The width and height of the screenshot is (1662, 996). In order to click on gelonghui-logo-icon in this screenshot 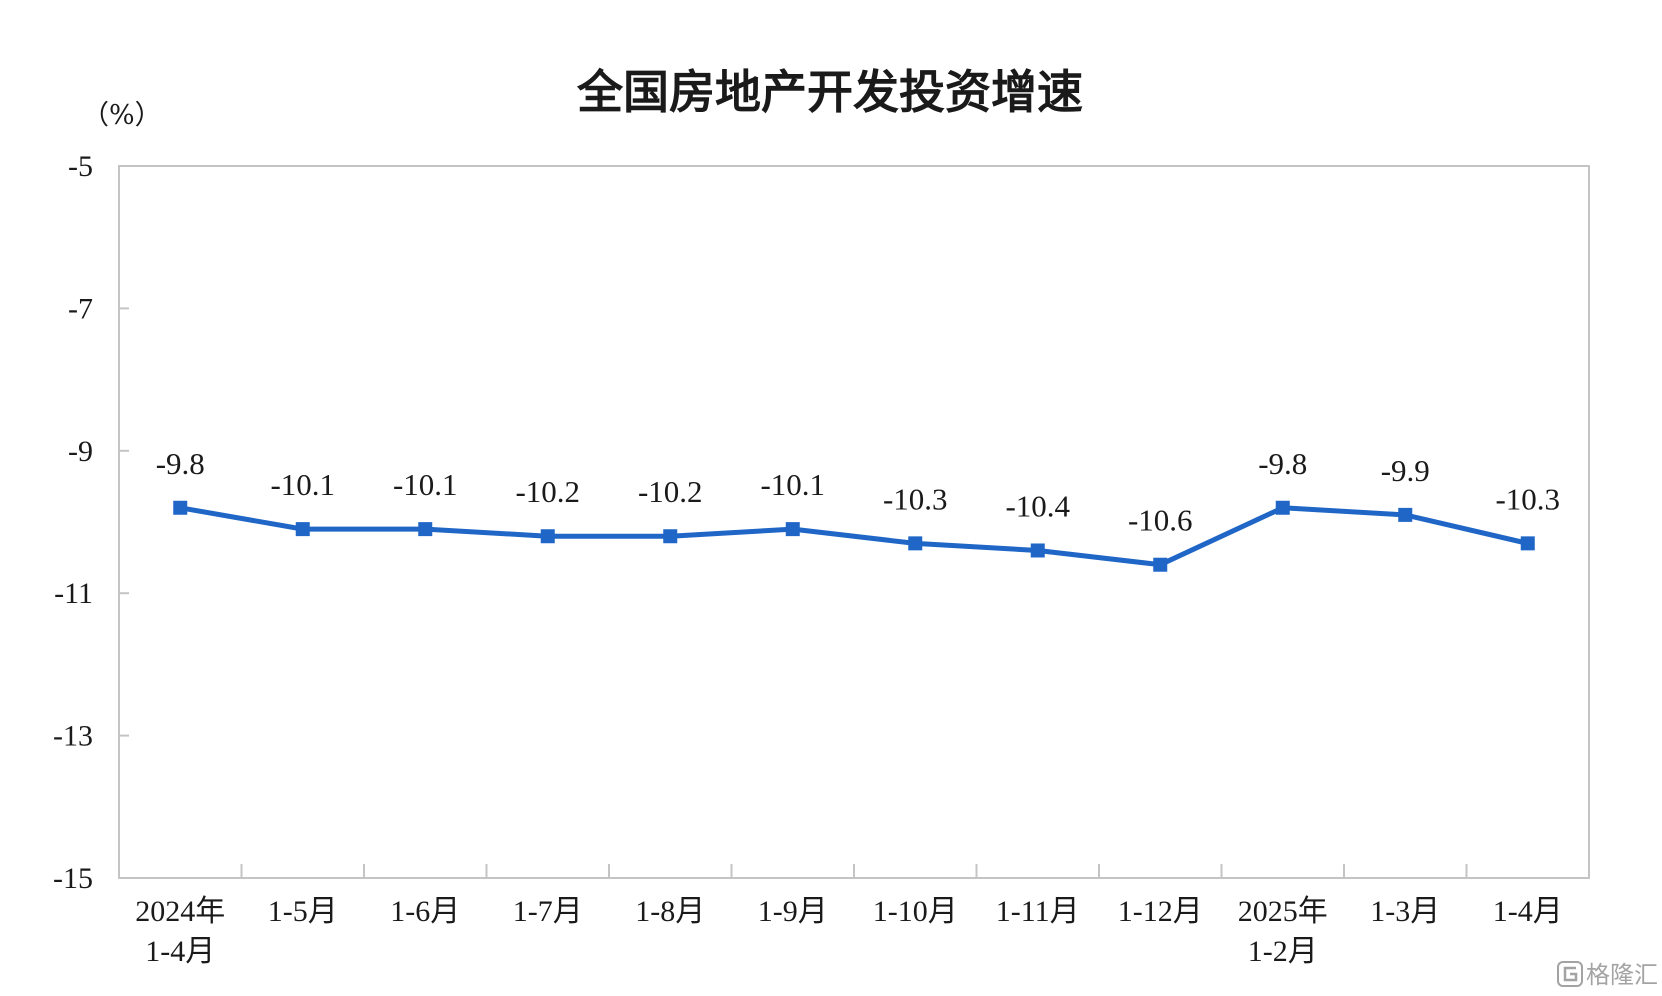, I will do `click(1570, 974)`.